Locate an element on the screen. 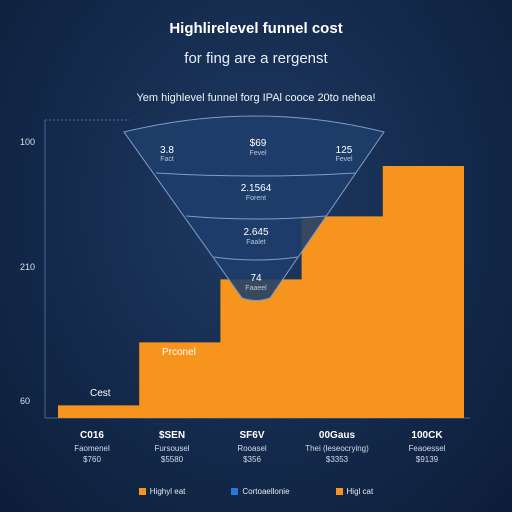 The width and height of the screenshot is (512, 512). chart-subtitle: for fing are a rergenst is located at coordinates (256, 58).